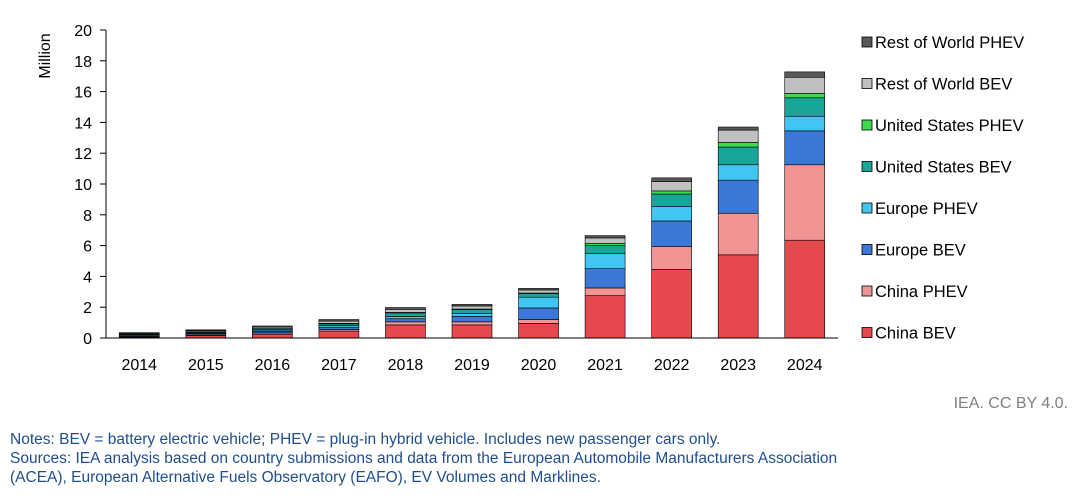 Image resolution: width=1080 pixels, height=504 pixels. Describe the element at coordinates (738, 128) in the screenshot. I see `bar-rest-of-world-phev-2023` at that location.